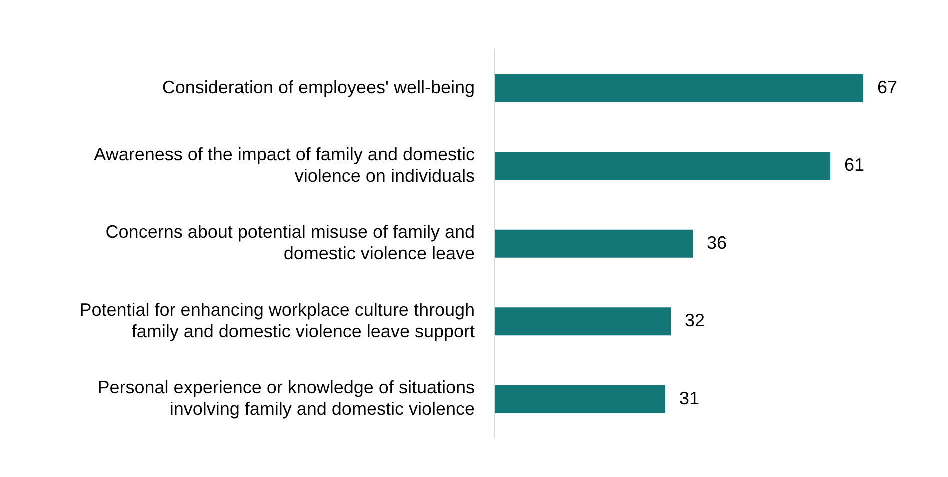 The height and width of the screenshot is (477, 948). Describe the element at coordinates (290, 243) in the screenshot. I see `y-tick-label: Concerns about potential misuse of family and domestic violence leave` at that location.